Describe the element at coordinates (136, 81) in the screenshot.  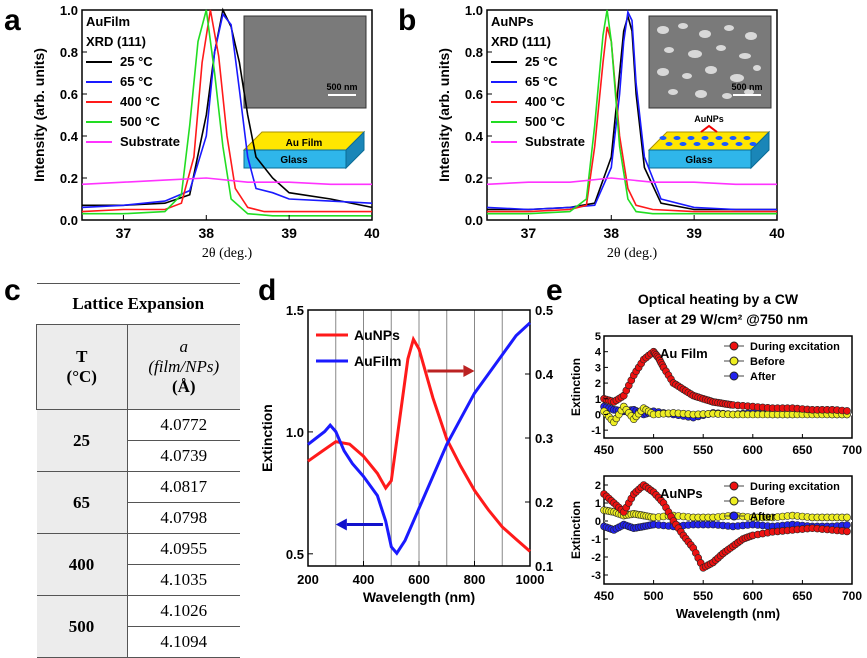
I see `legend-label: 65 °C` at that location.